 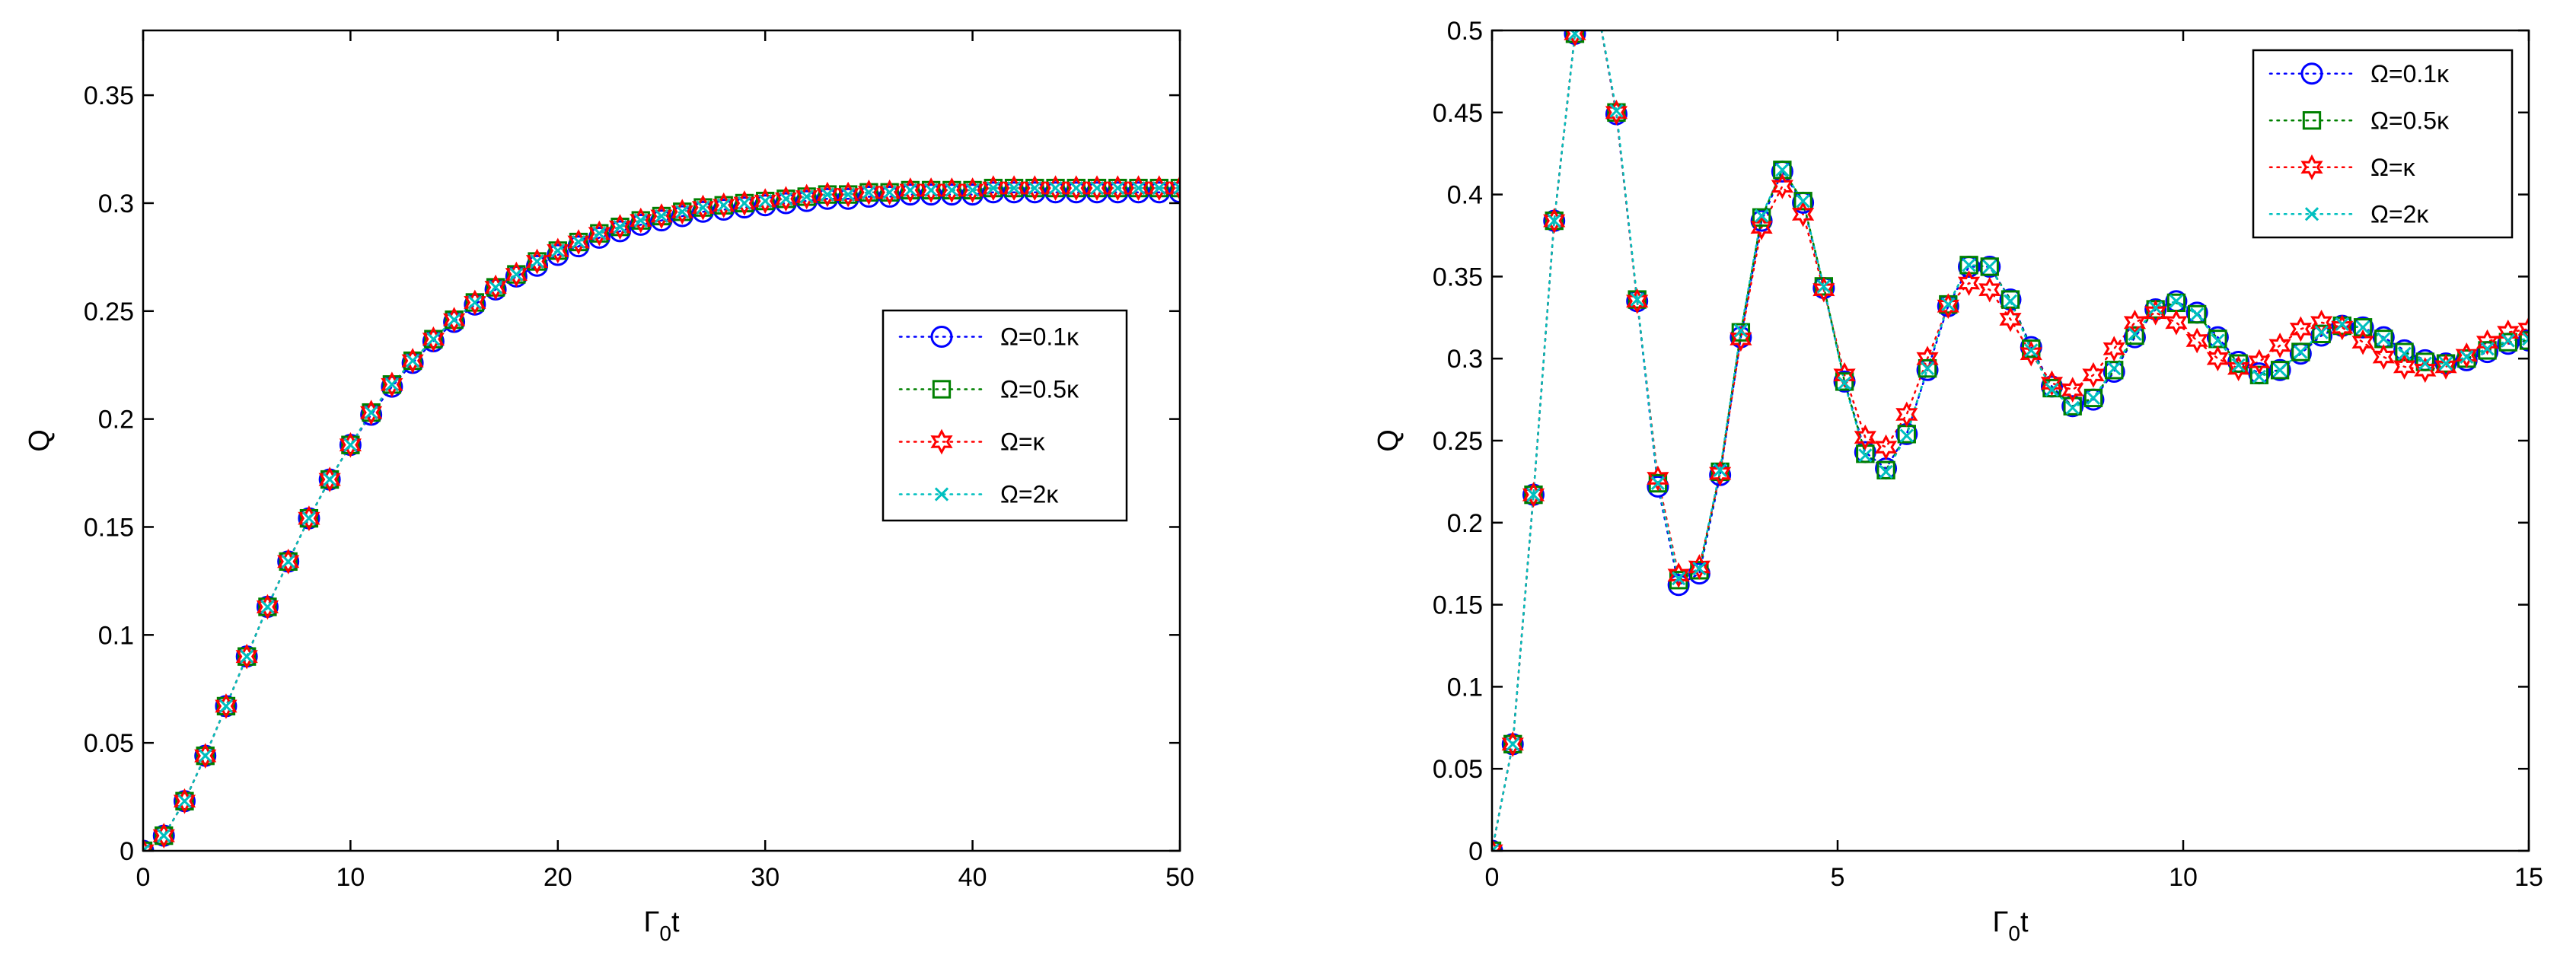 What do you see at coordinates (1458, 442) in the screenshot?
I see `y-tick-label: 0.25` at bounding box center [1458, 442].